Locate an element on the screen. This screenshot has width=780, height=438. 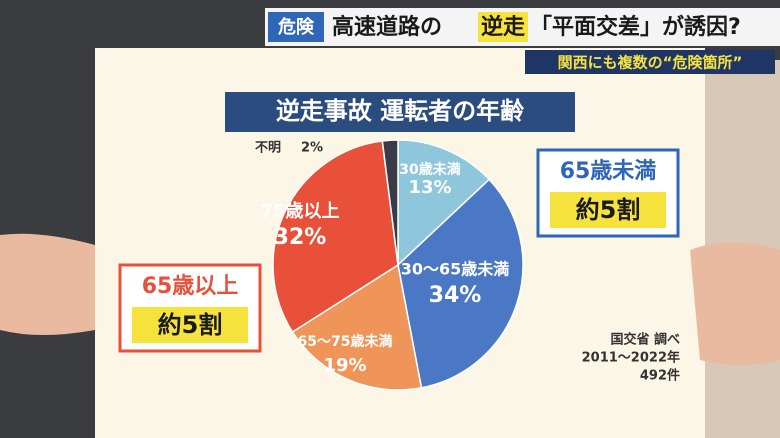
chart-title: 逆走事故 運転者の年齢 is located at coordinates (400, 111).